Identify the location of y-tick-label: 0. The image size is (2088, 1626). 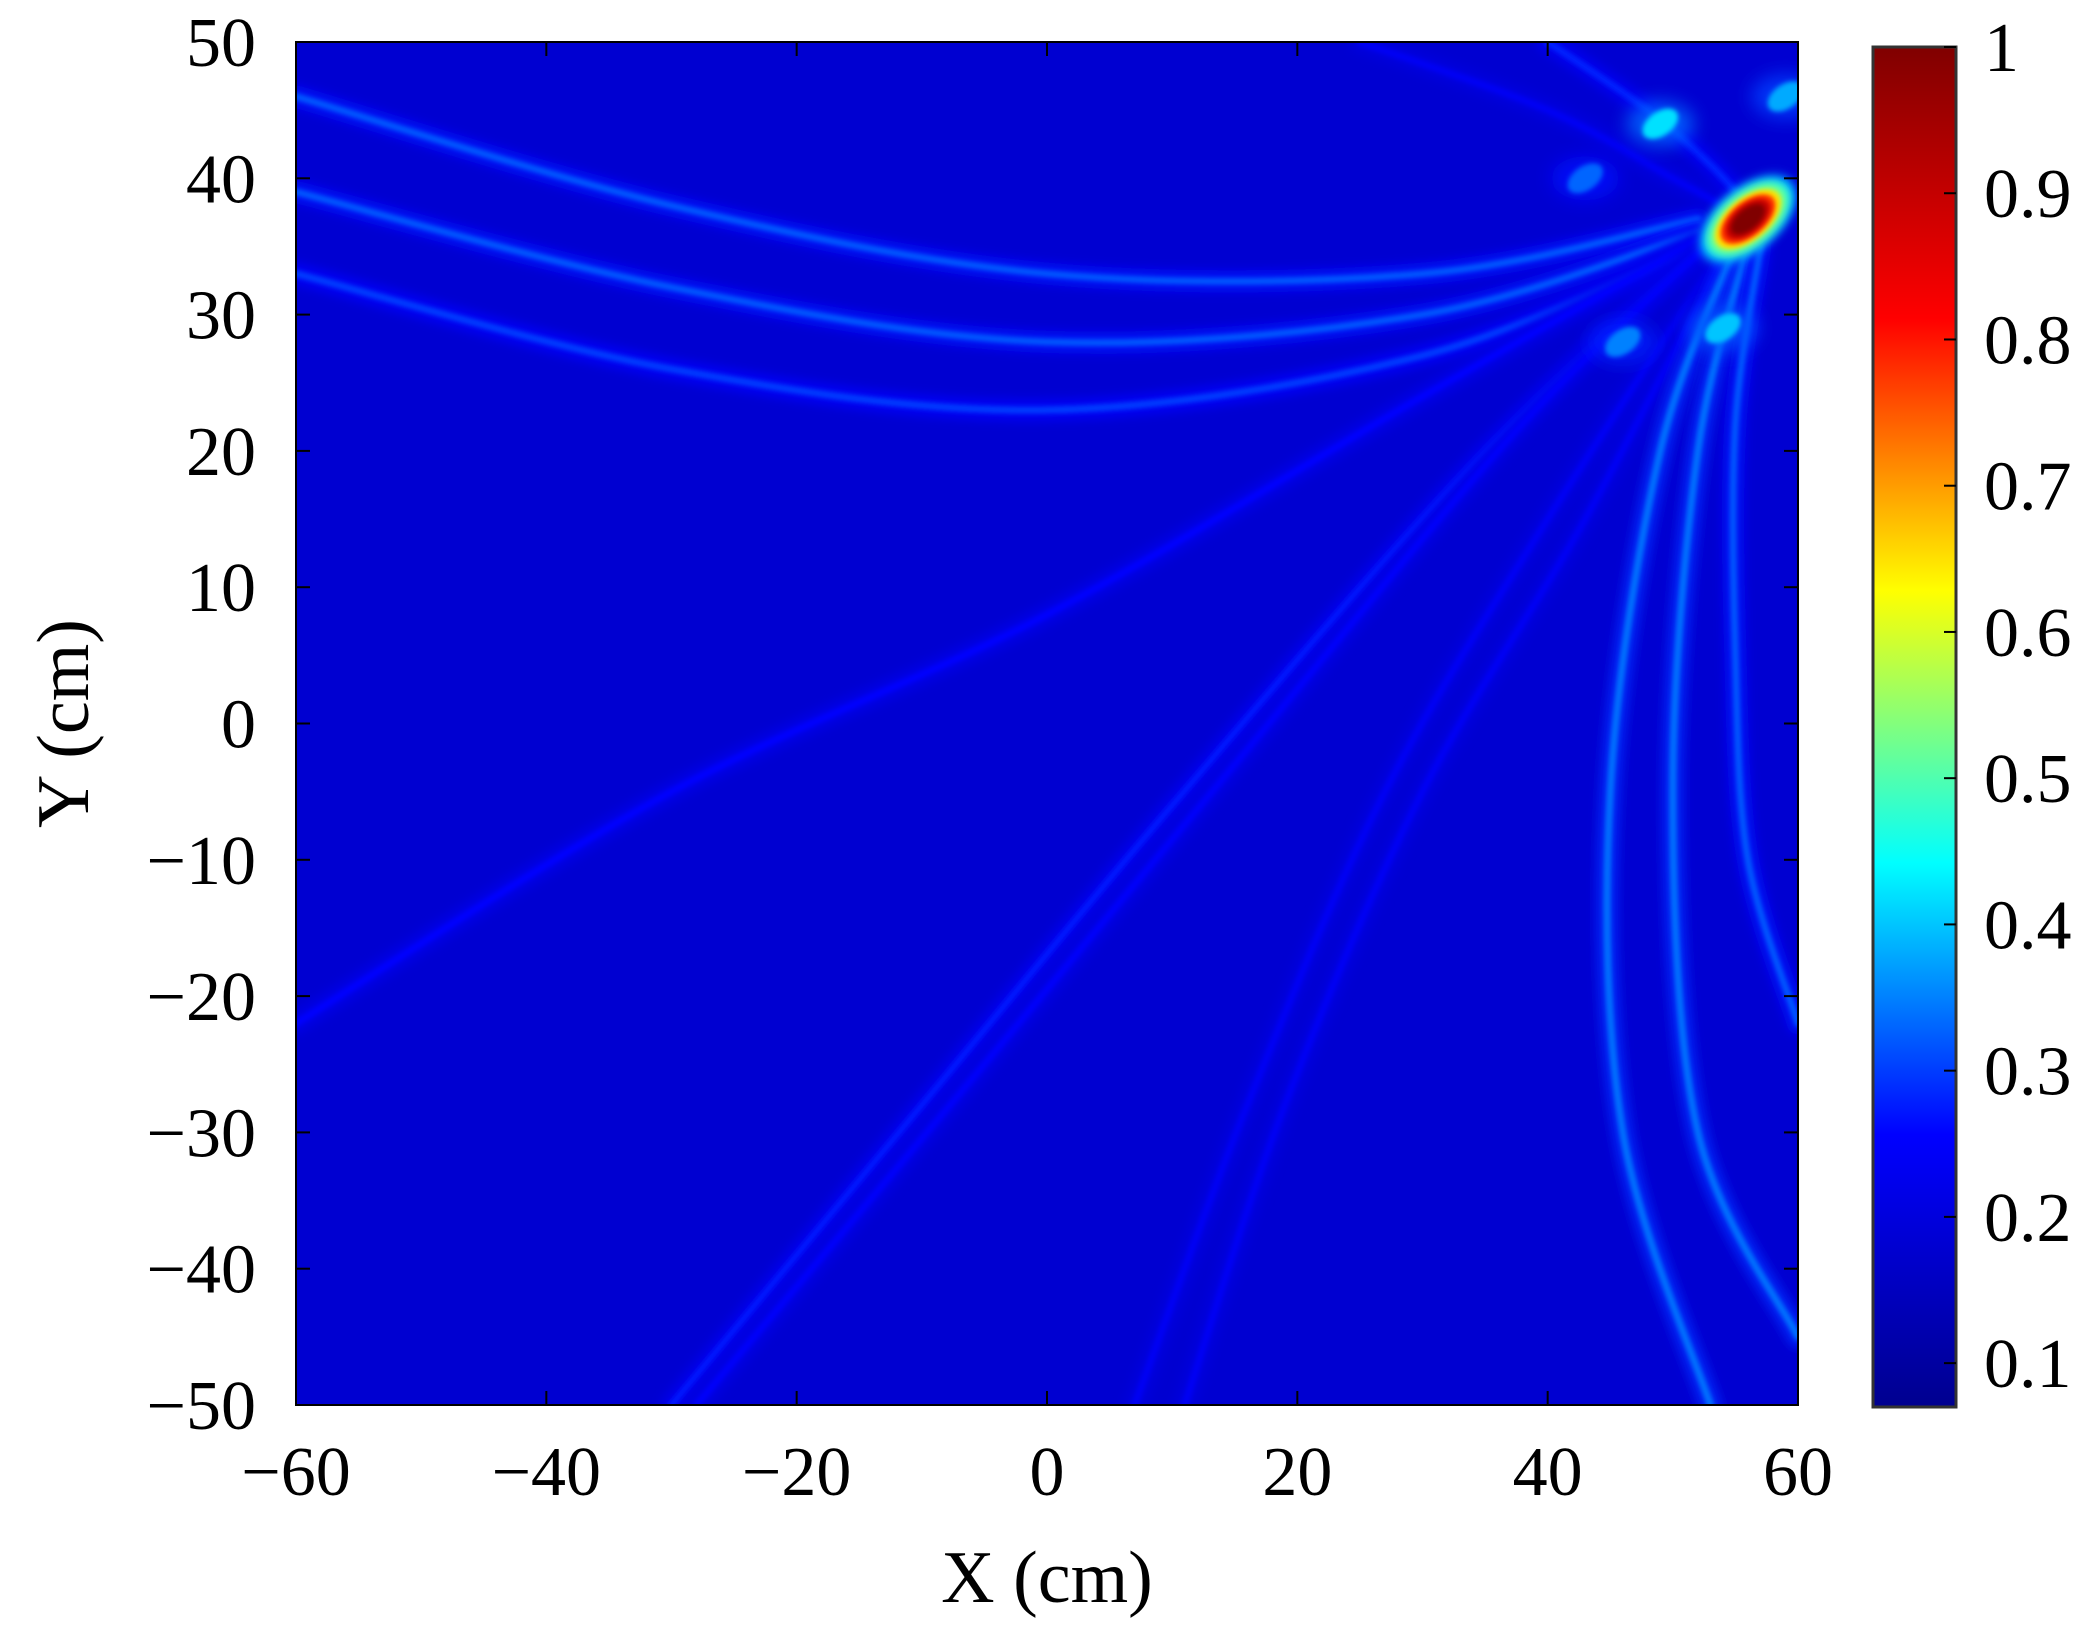
(238, 725).